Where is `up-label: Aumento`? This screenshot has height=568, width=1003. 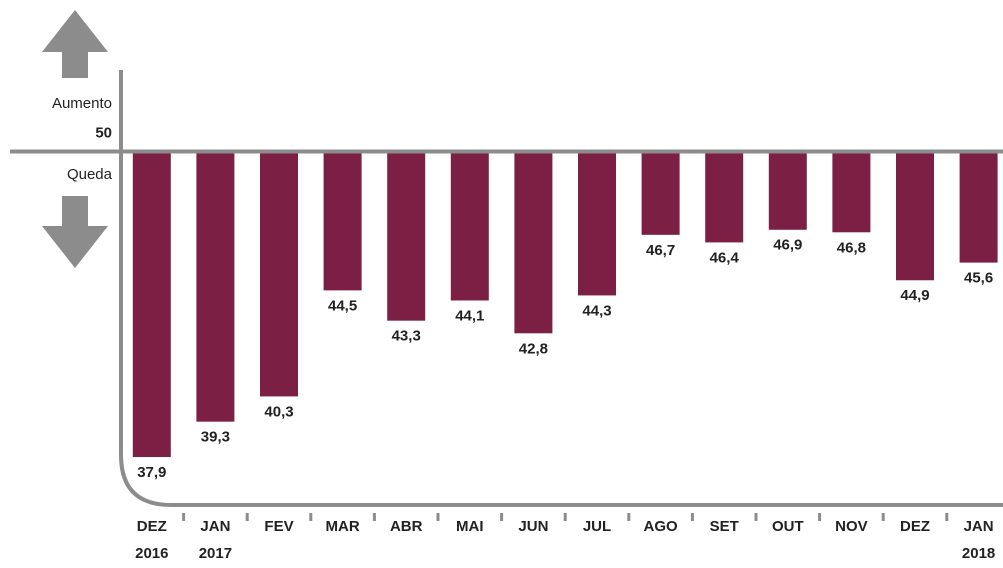
up-label: Aumento is located at coordinates (82, 103).